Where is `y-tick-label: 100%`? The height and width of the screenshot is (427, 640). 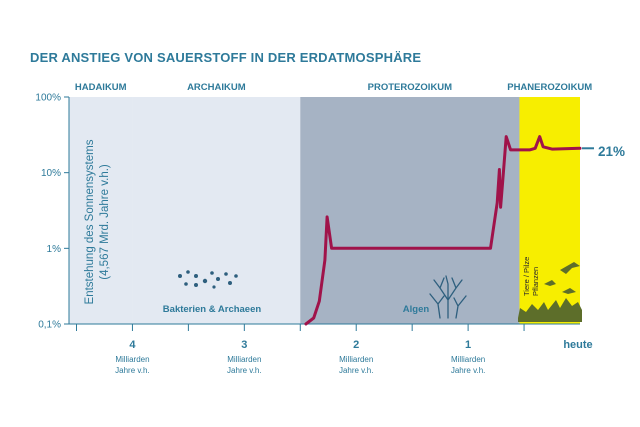
y-tick-label: 100% is located at coordinates (48, 98).